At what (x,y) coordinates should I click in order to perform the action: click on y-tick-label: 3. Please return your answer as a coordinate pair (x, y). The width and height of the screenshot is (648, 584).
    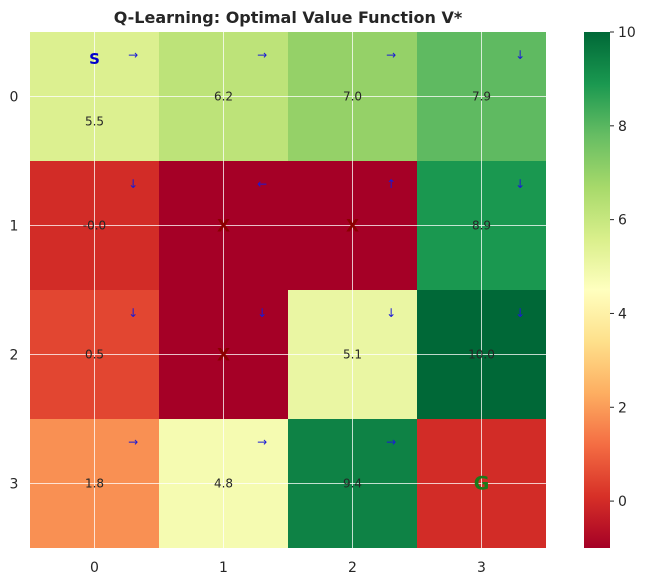
    Looking at the image, I should click on (14, 485).